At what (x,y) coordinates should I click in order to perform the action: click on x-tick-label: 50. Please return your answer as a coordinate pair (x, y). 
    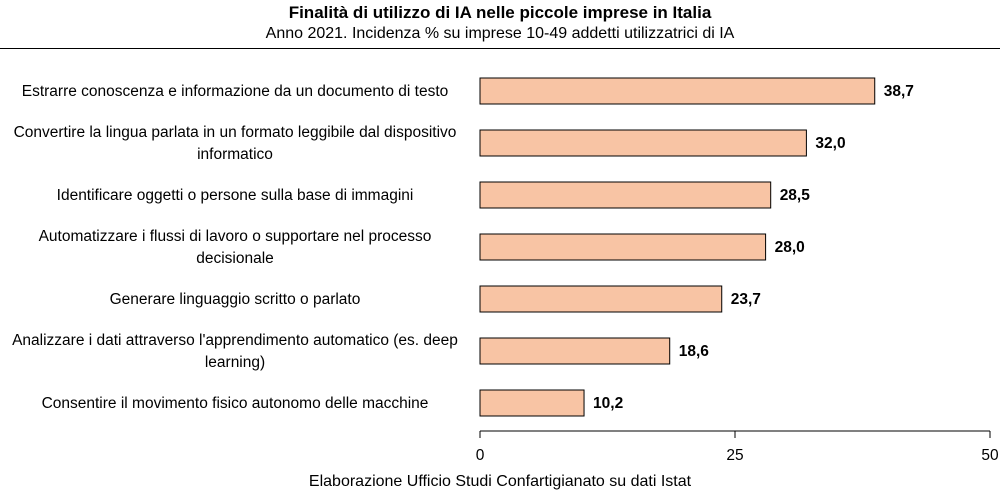
    Looking at the image, I should click on (990, 455).